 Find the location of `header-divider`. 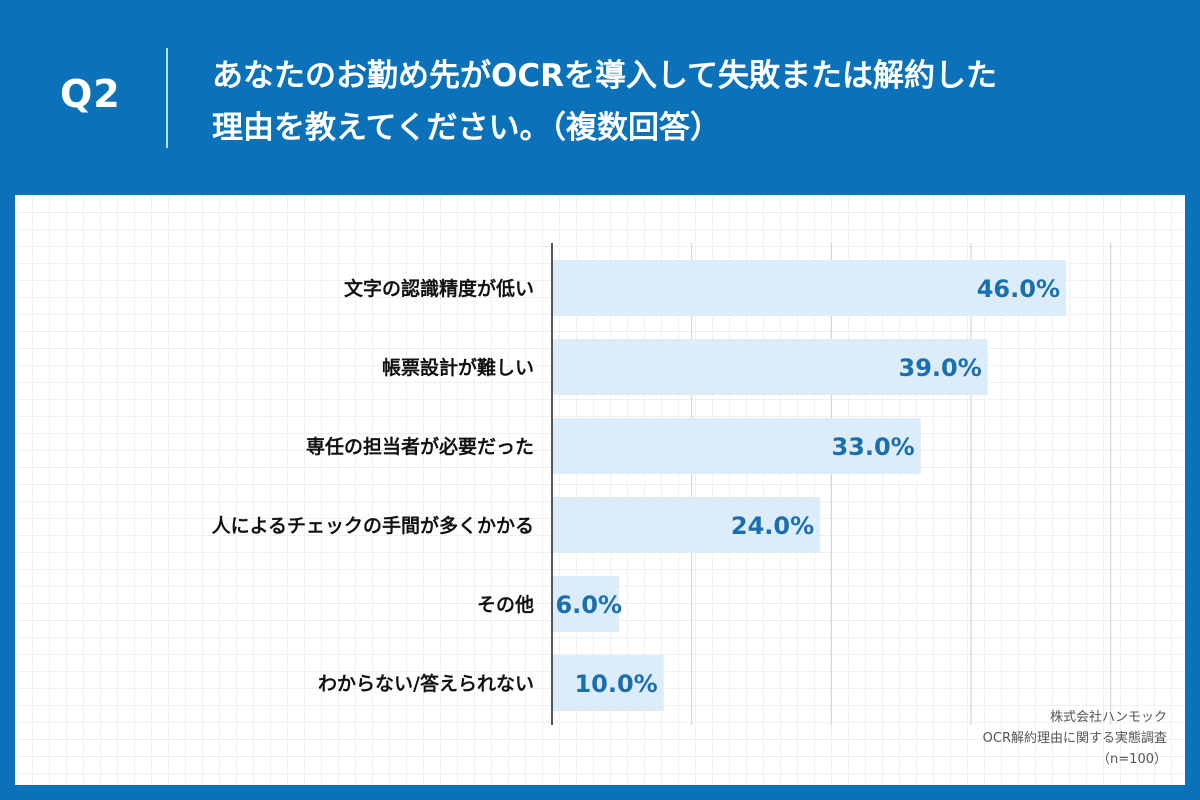

header-divider is located at coordinates (167, 98).